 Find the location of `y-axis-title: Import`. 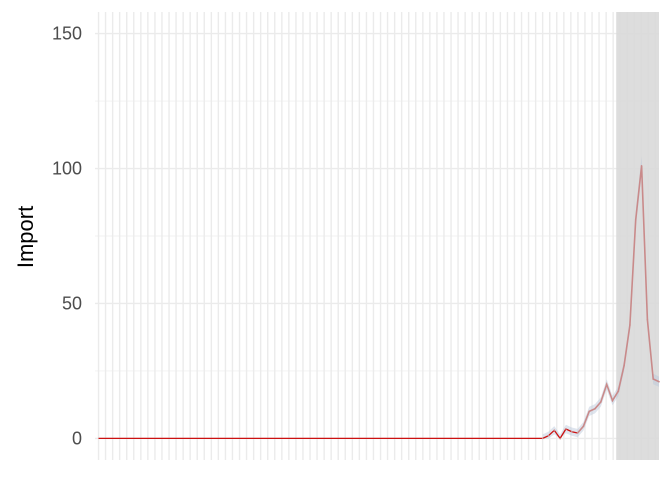

y-axis-title: Import is located at coordinates (25, 237).